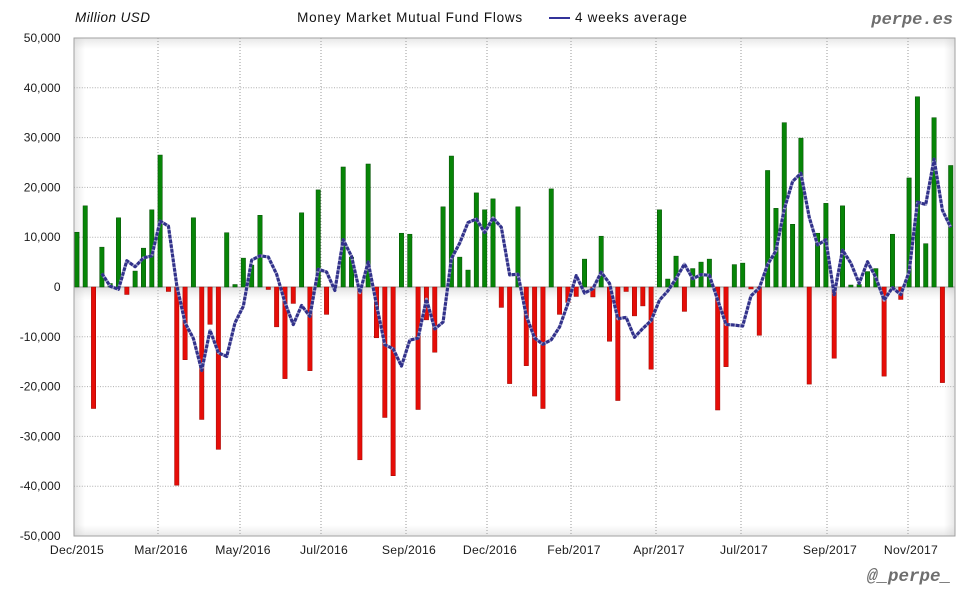 The image size is (980, 600). What do you see at coordinates (744, 550) in the screenshot?
I see `svg-text: Jul/2017` at bounding box center [744, 550].